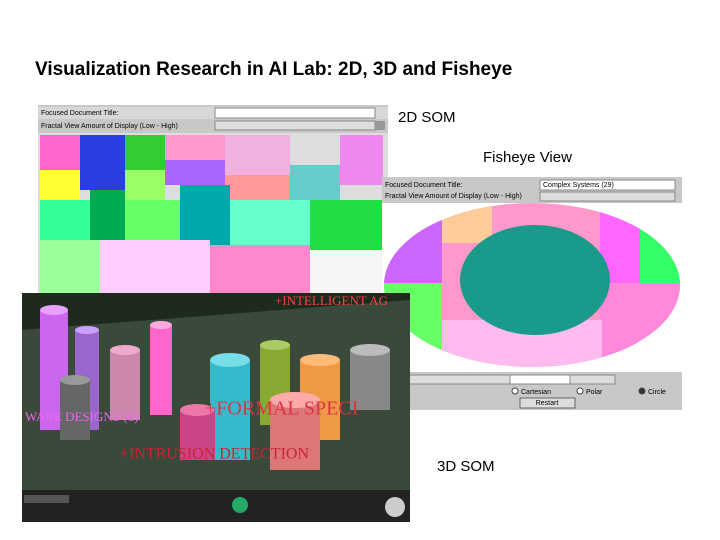 The width and height of the screenshot is (720, 540). I want to click on scene-label: WARE DESIGNS (6), so click(81, 416).